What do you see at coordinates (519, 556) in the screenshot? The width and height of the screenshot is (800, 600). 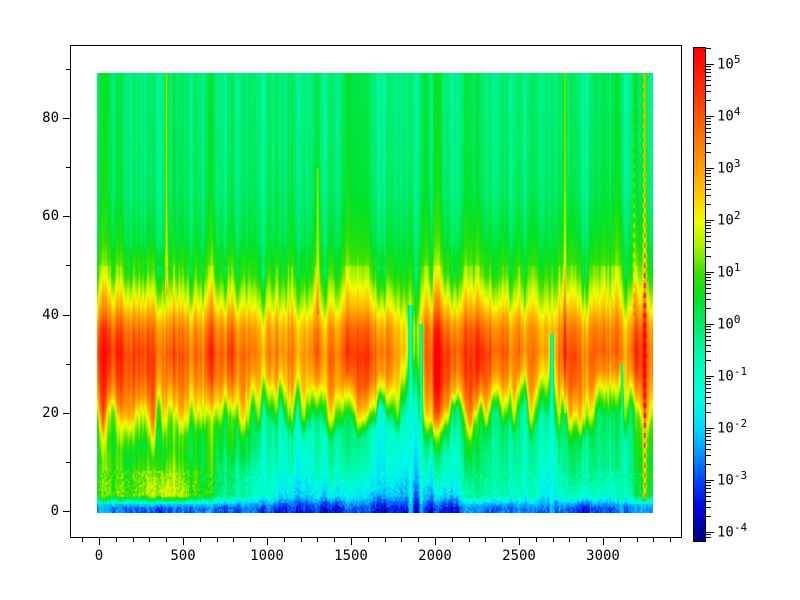 I see `x-tick-label: 2500` at bounding box center [519, 556].